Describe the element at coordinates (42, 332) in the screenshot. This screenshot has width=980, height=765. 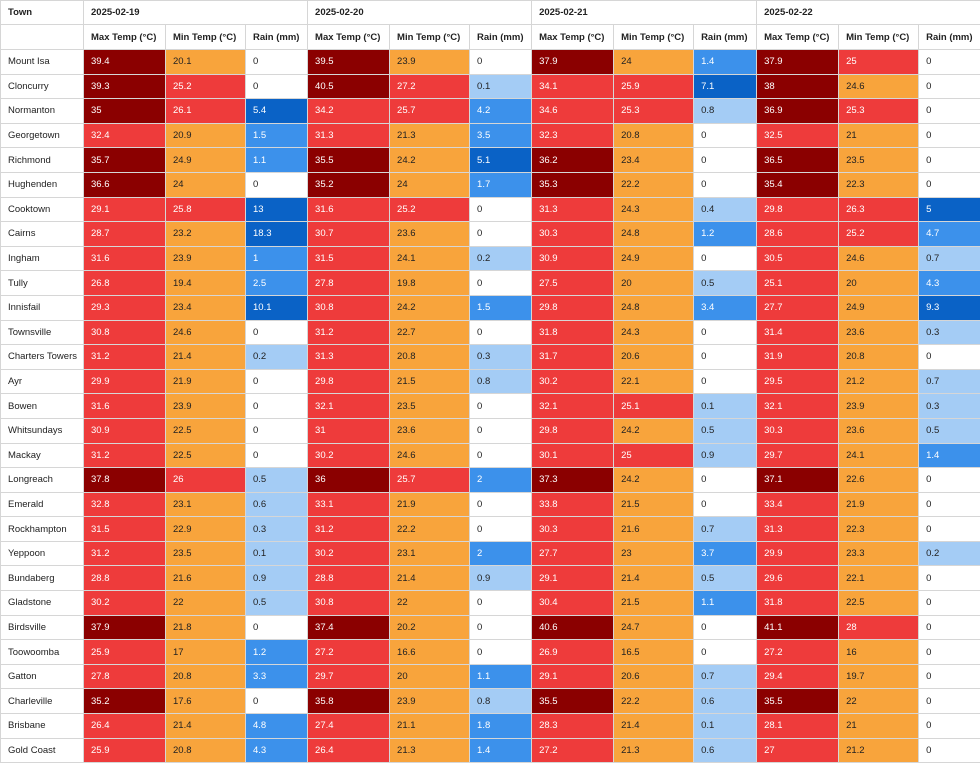
I see `town-name: Townsville` at that location.